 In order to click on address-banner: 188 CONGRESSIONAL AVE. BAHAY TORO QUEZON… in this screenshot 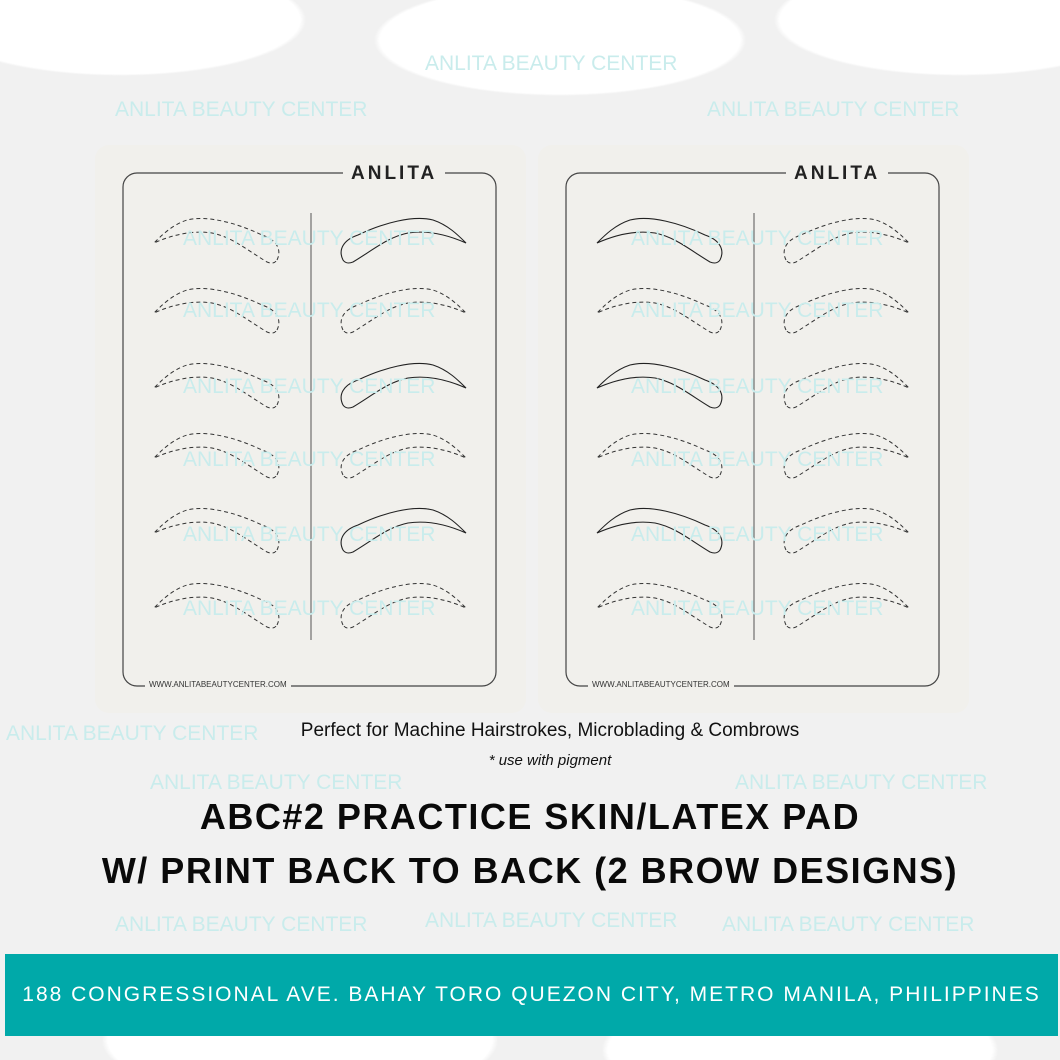, I will do `click(531, 995)`.